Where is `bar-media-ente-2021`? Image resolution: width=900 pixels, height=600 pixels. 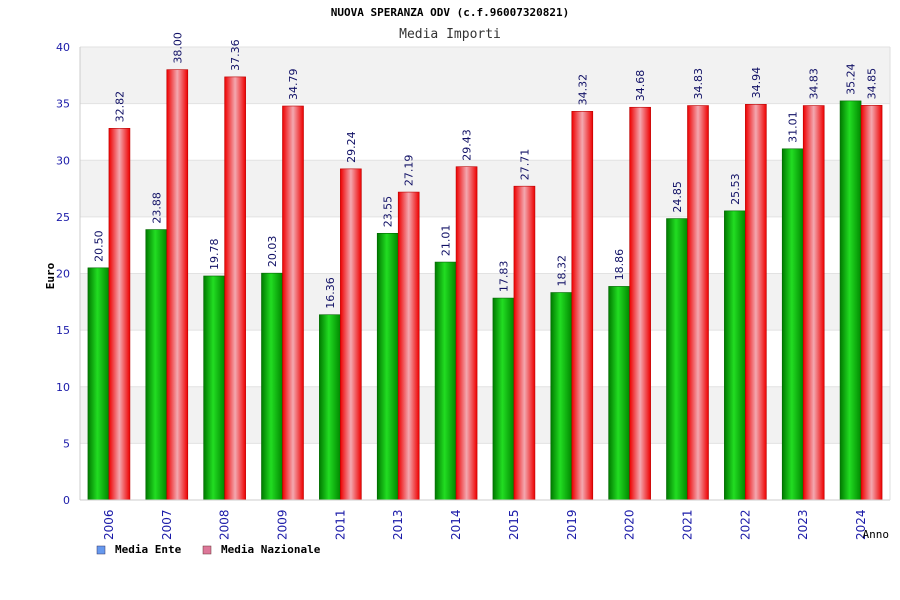
bar-media-ente-2021 is located at coordinates (677, 359).